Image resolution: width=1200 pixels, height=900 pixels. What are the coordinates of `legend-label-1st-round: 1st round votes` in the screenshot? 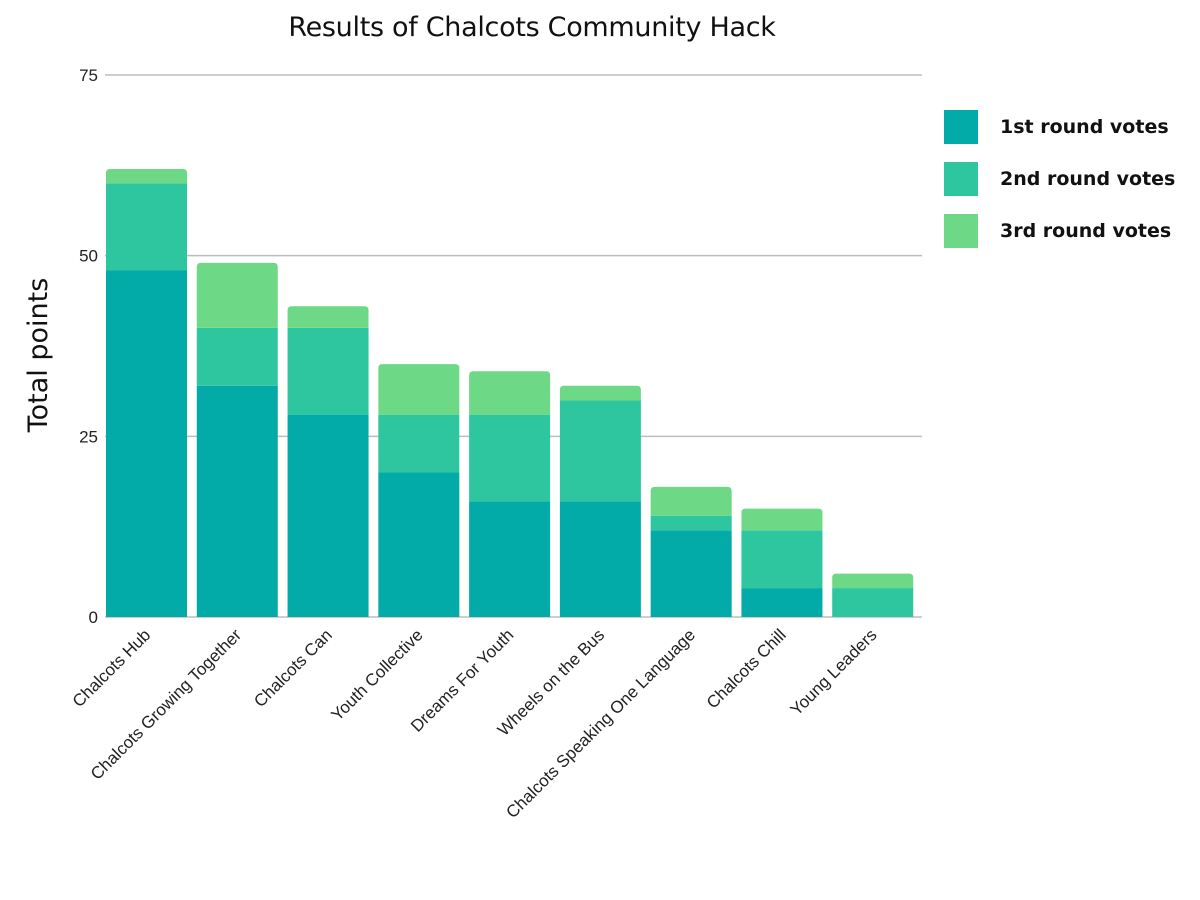 It's located at (1084, 127).